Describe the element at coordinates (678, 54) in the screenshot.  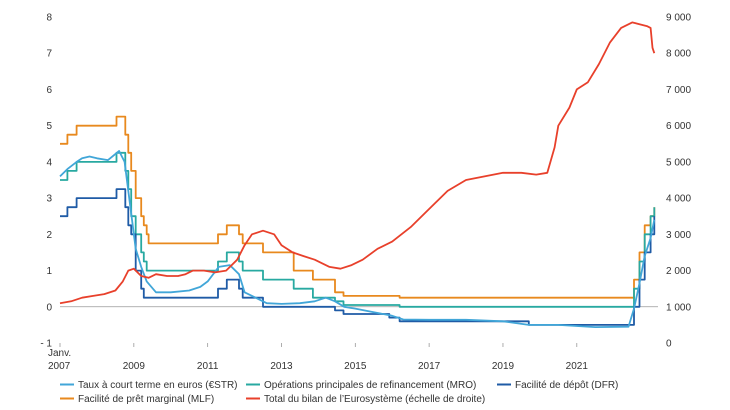
I see `right-tick-label: 8 000` at that location.